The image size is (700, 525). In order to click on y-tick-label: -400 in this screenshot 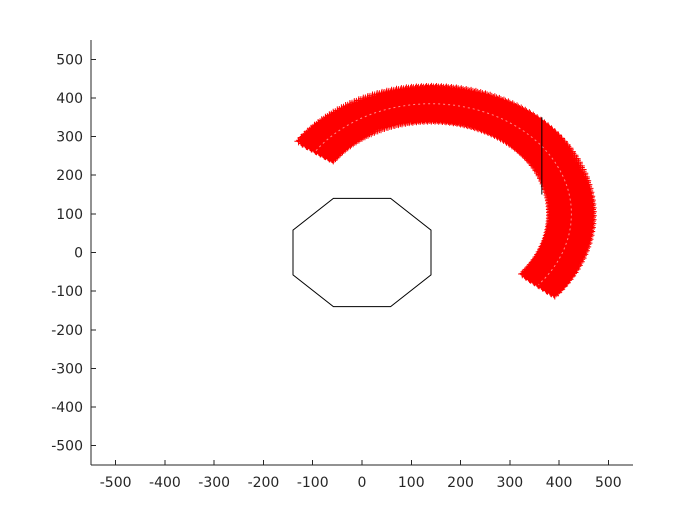, I will do `click(67, 408)`.